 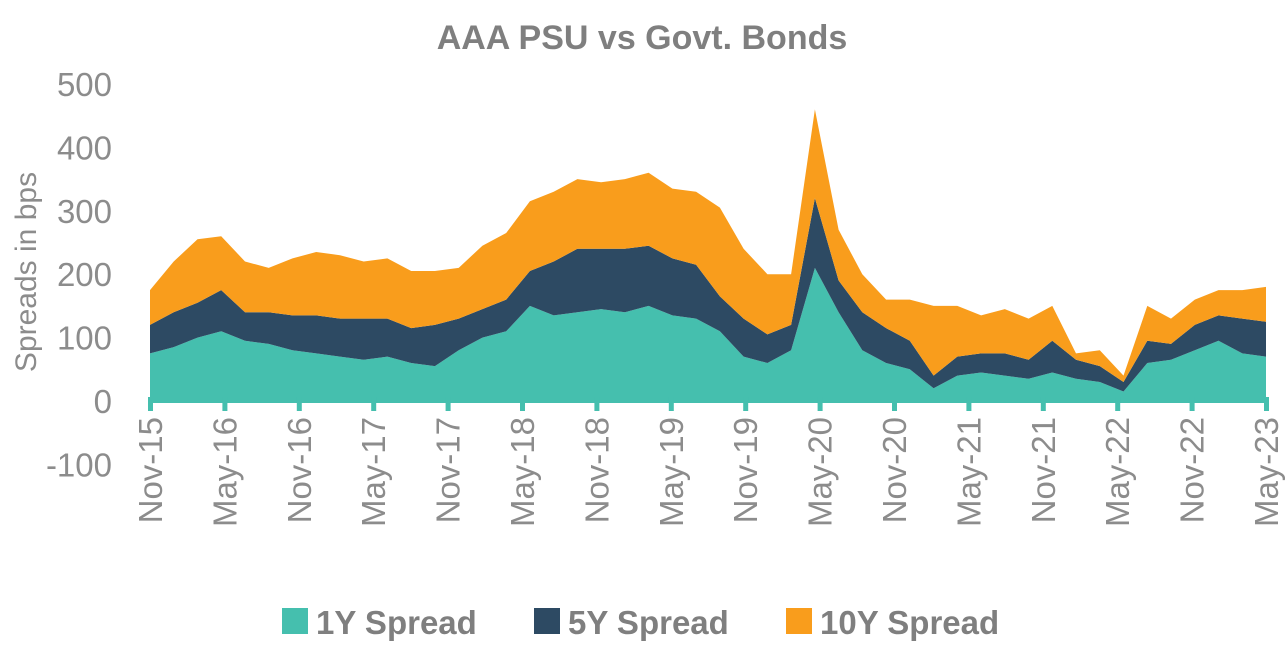 I want to click on x-tick-label: Nov-15, so click(x=150, y=470).